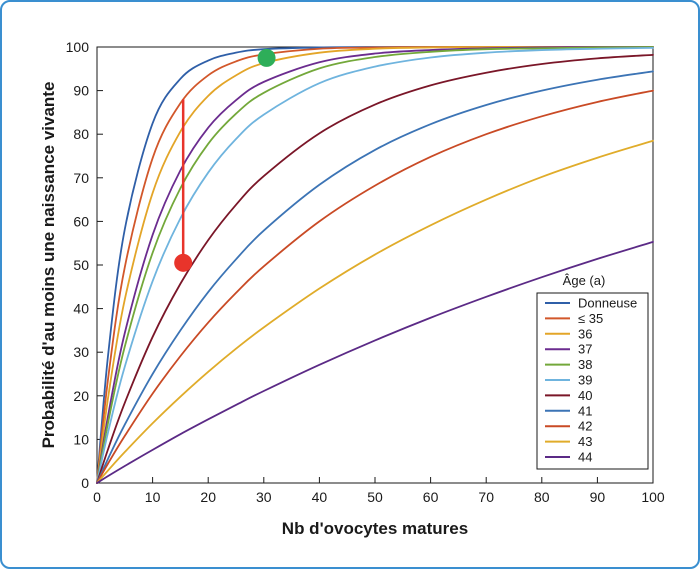 The width and height of the screenshot is (700, 571). I want to click on y-tick-label: 10, so click(81, 439).